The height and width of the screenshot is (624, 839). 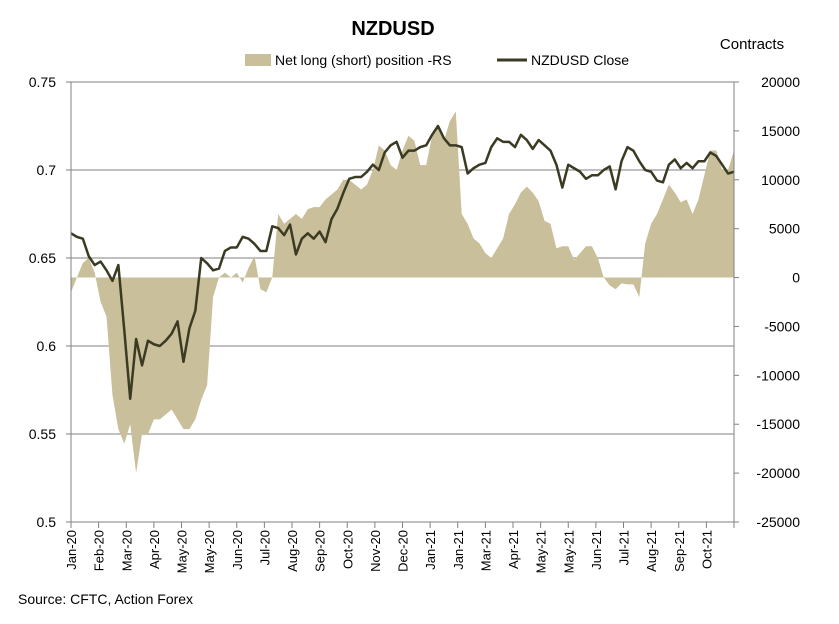 I want to click on x-tick-label-1: Feb-20, so click(x=99, y=550).